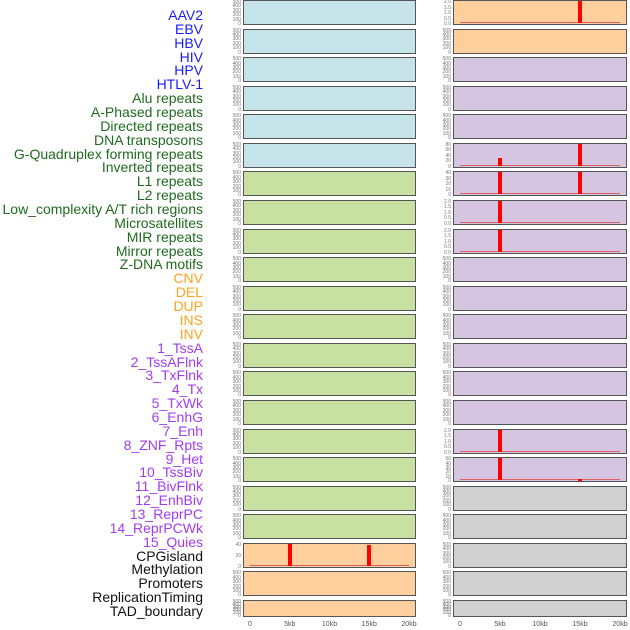  I want to click on track-label: L1 repeats, so click(169, 181).